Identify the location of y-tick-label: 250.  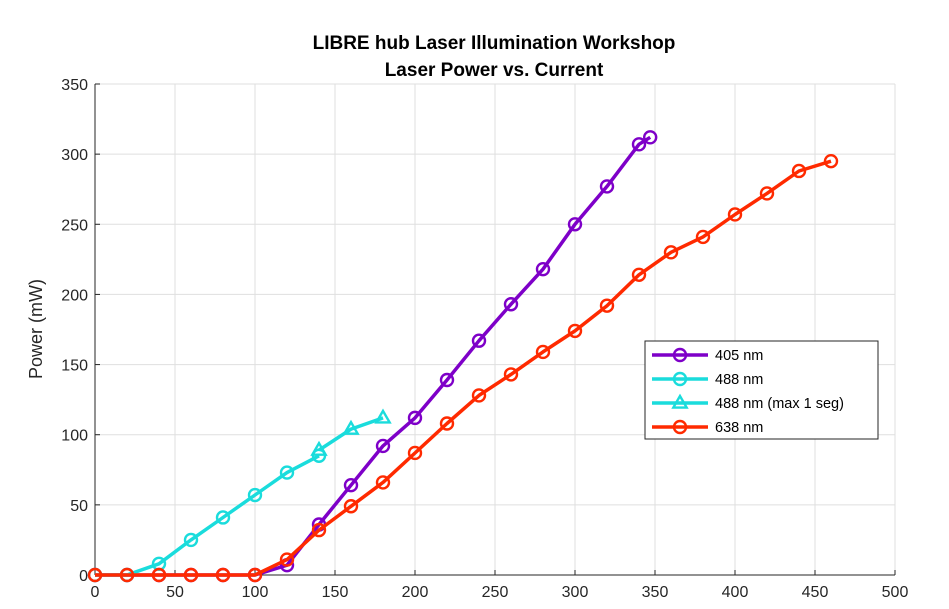
(74, 225).